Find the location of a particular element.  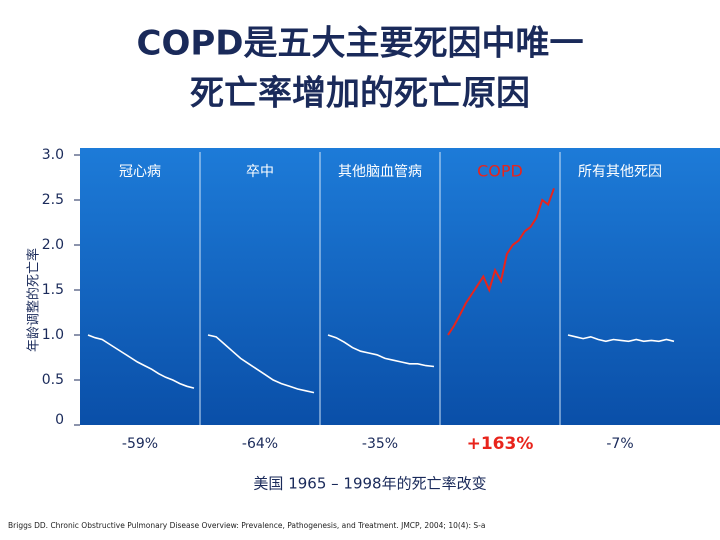

change-label: -35% is located at coordinates (380, 444).